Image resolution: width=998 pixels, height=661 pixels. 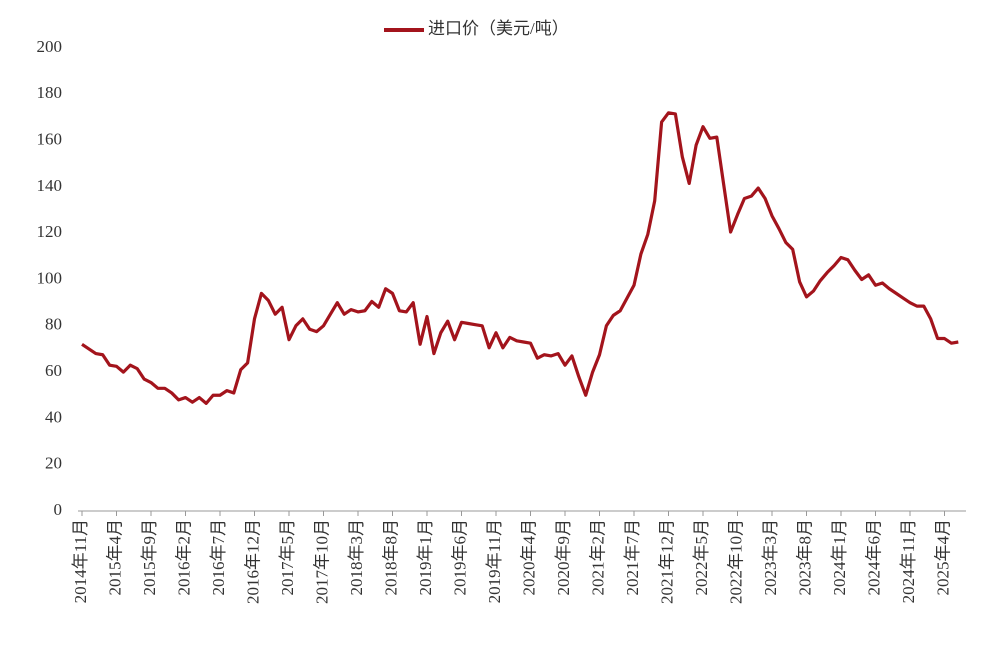 I want to click on y-tick-label: 200, so click(x=50, y=46).